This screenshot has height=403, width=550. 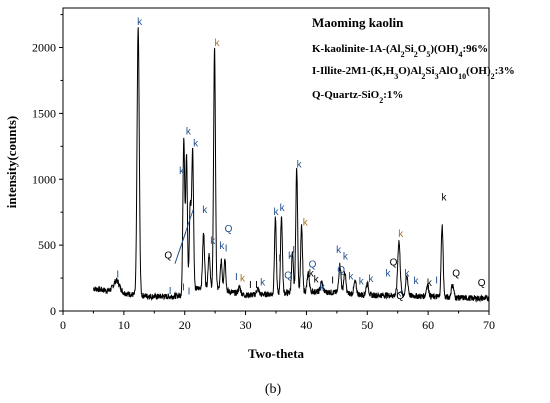 What do you see at coordinates (11, 162) in the screenshot?
I see `y-axis-title: intensity(counts)` at bounding box center [11, 162].